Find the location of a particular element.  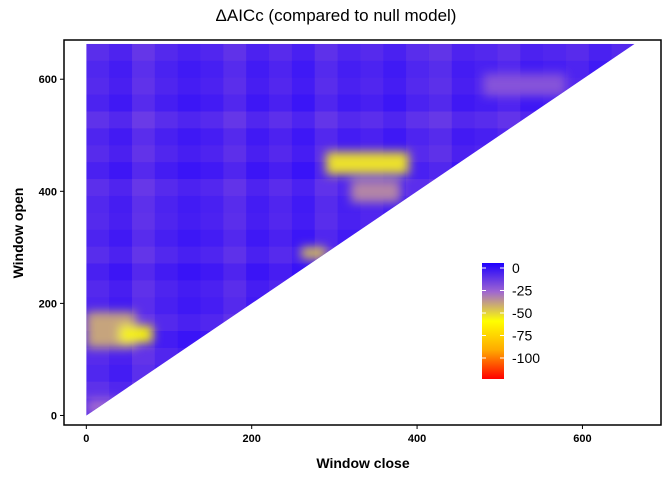

legend-label: -75 is located at coordinates (522, 336).